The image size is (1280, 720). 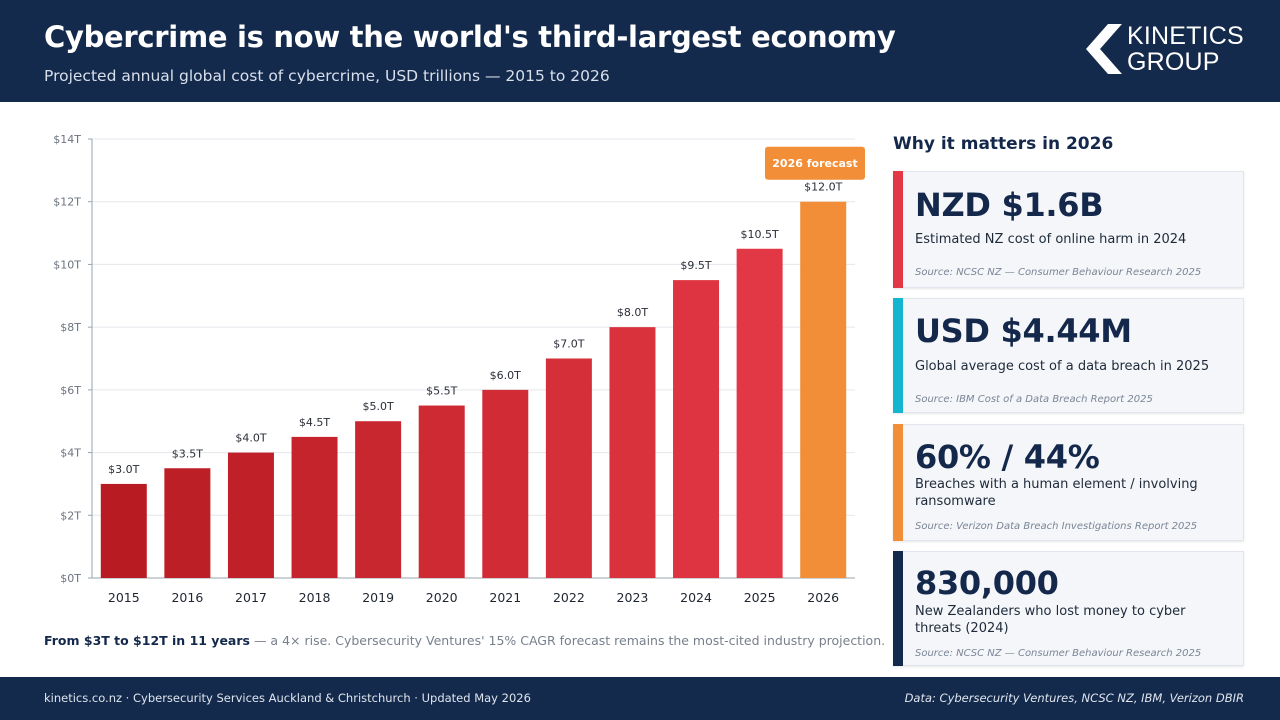 I want to click on panel-title: Why it matters in 2026, so click(x=1003, y=144).